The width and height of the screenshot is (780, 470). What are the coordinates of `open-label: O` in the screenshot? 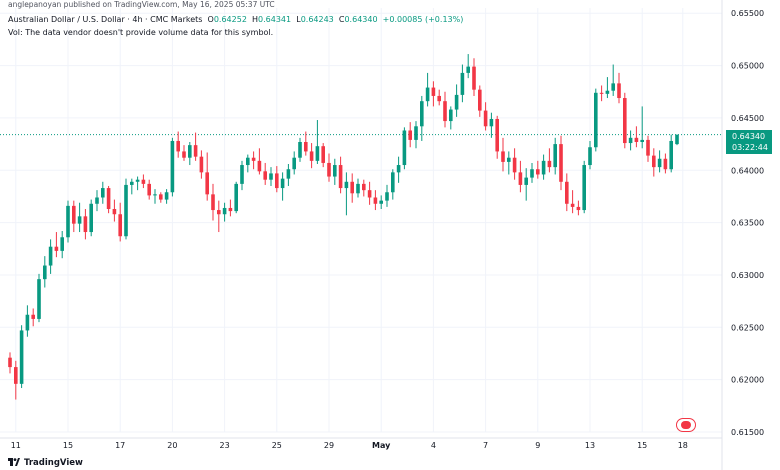 It's located at (210, 19).